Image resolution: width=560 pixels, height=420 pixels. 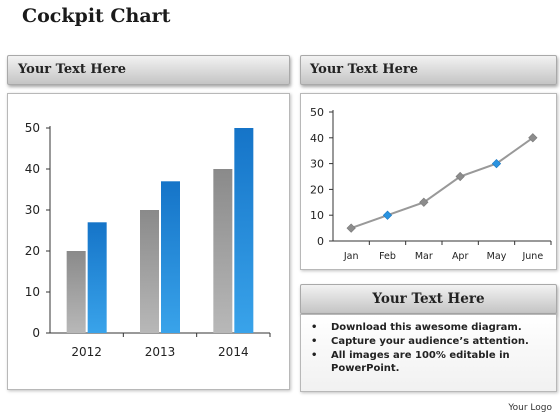 What do you see at coordinates (148, 70) in the screenshot?
I see `left-panel-header: Your Text Here` at bounding box center [148, 70].